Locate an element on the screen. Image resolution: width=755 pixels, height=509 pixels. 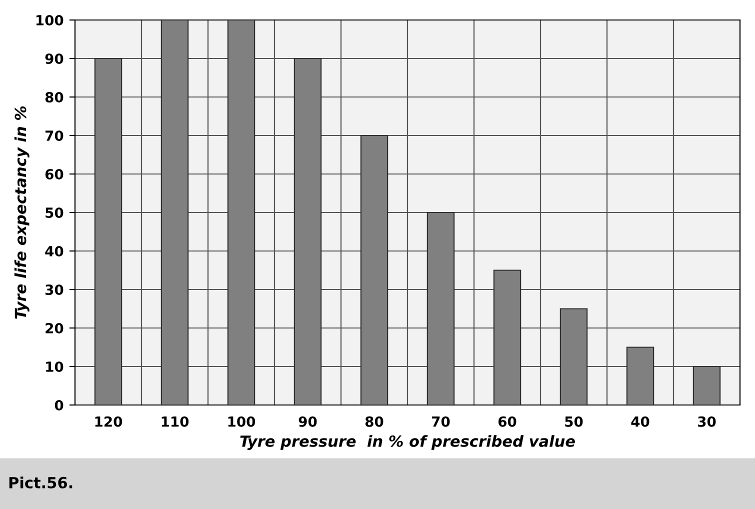
y-tick-label: 70 is located at coordinates (54, 135).